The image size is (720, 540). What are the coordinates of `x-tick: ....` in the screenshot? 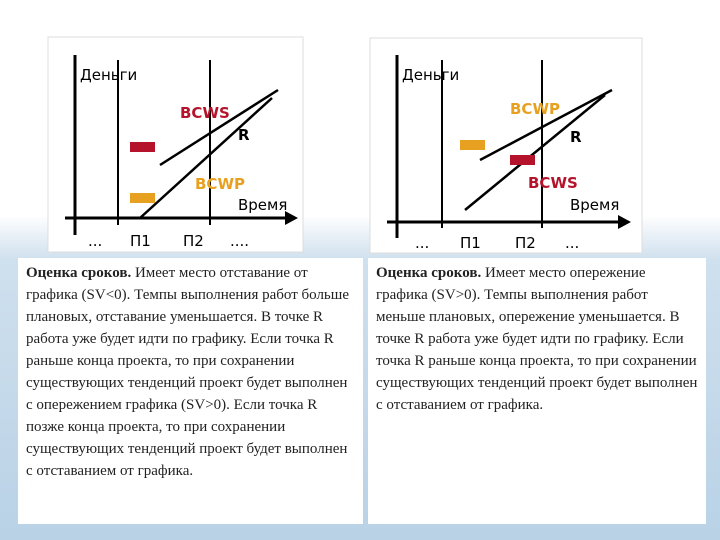 It's located at (239, 241).